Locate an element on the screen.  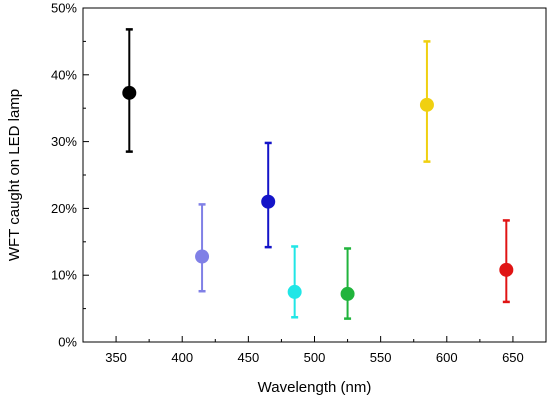
x-tick-label: 550 is located at coordinates (381, 357).